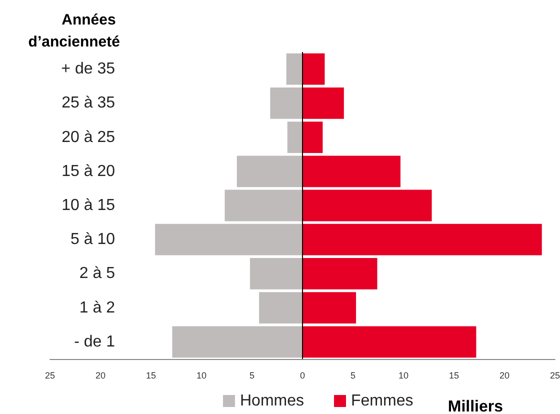 The height and width of the screenshot is (414, 560). Describe the element at coordinates (476, 406) in the screenshot. I see `x-axis-title: Milliers` at that location.